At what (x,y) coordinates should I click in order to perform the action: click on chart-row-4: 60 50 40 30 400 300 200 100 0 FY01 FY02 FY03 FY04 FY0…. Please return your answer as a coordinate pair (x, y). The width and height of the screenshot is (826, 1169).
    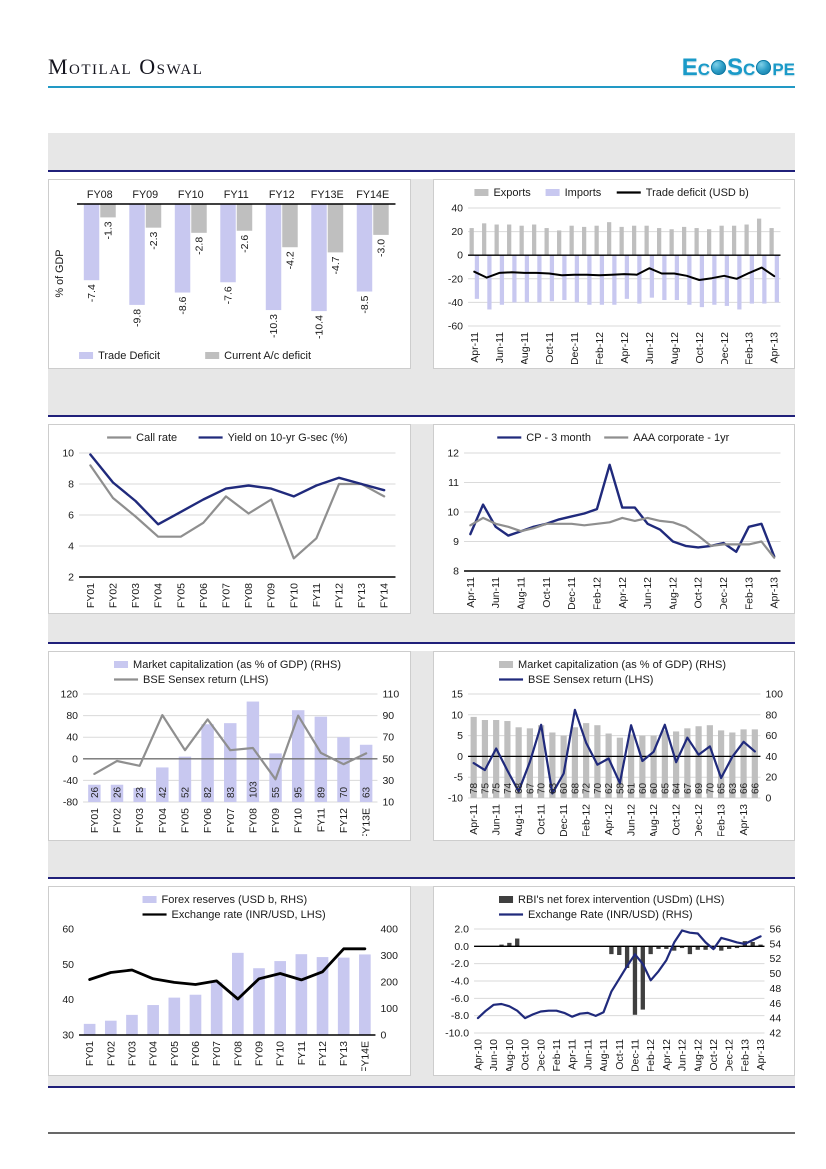
    Looking at the image, I should click on (421, 981).